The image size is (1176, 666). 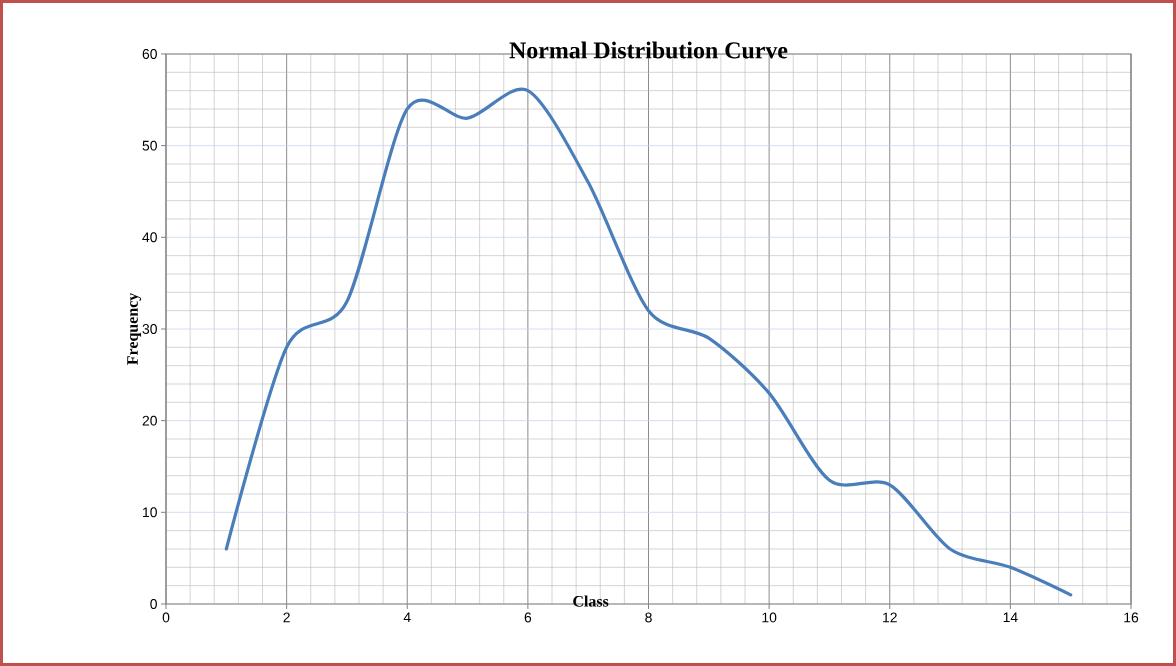 What do you see at coordinates (591, 601) in the screenshot?
I see `x-axis-title: Class` at bounding box center [591, 601].